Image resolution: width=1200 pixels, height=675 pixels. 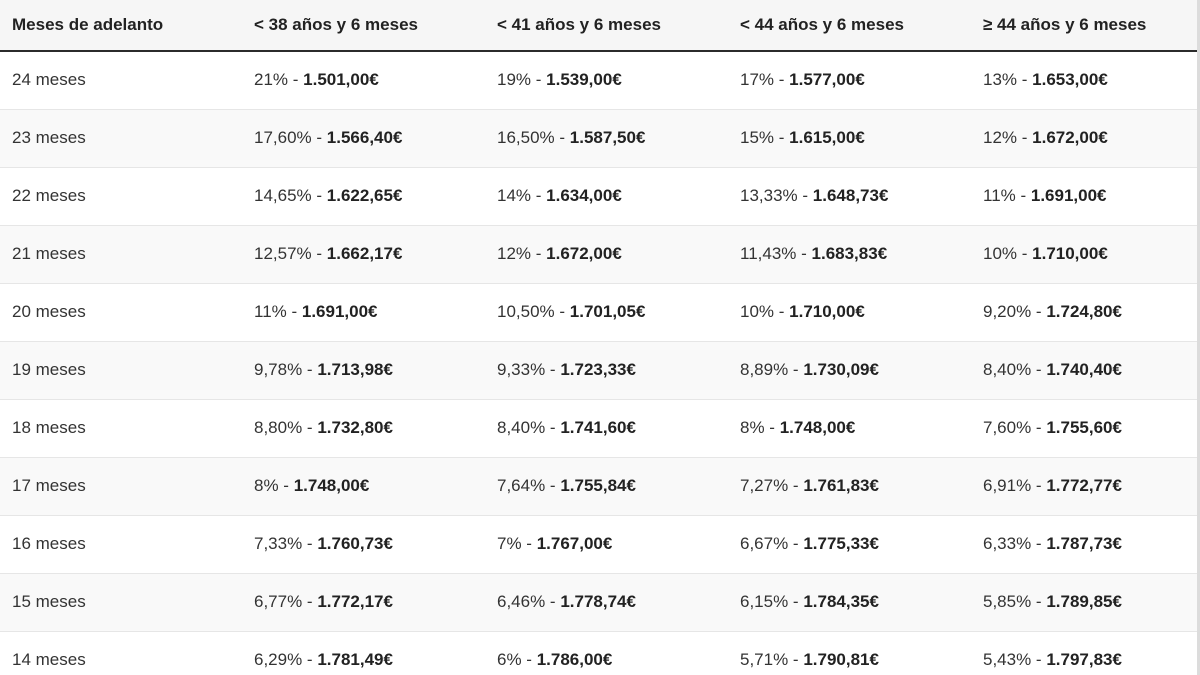 What do you see at coordinates (1084, 311) in the screenshot?
I see `pension-amount: 1.724,80€` at bounding box center [1084, 311].